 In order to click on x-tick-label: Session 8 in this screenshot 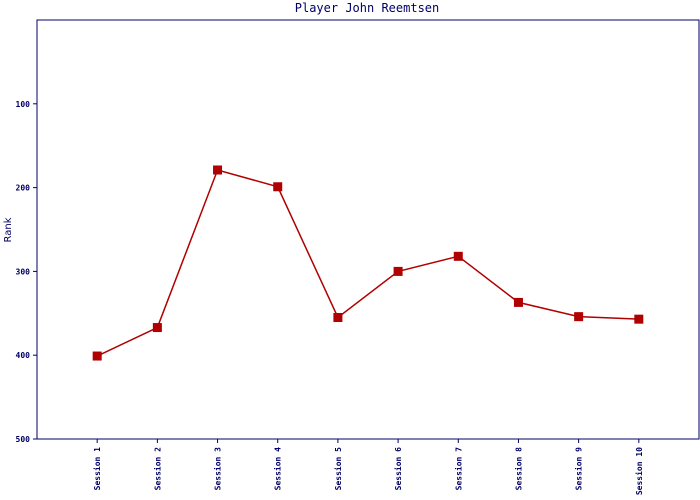, I will do `click(518, 469)`.